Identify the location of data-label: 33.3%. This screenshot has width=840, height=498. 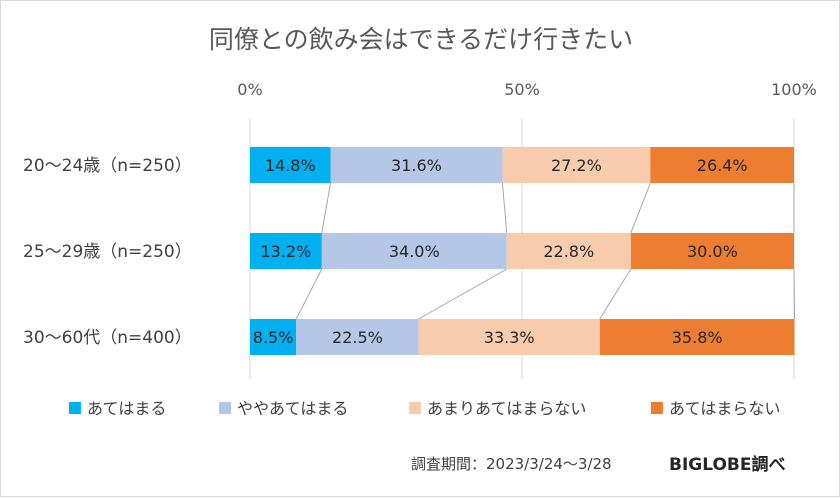
(509, 337).